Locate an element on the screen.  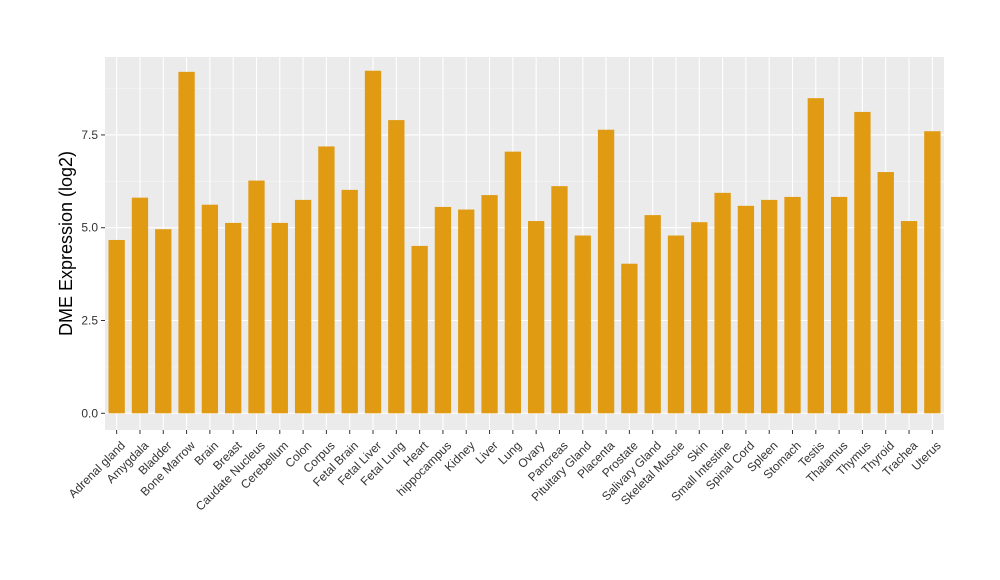
y-tick-label: 2.5 is located at coordinates (89, 321).